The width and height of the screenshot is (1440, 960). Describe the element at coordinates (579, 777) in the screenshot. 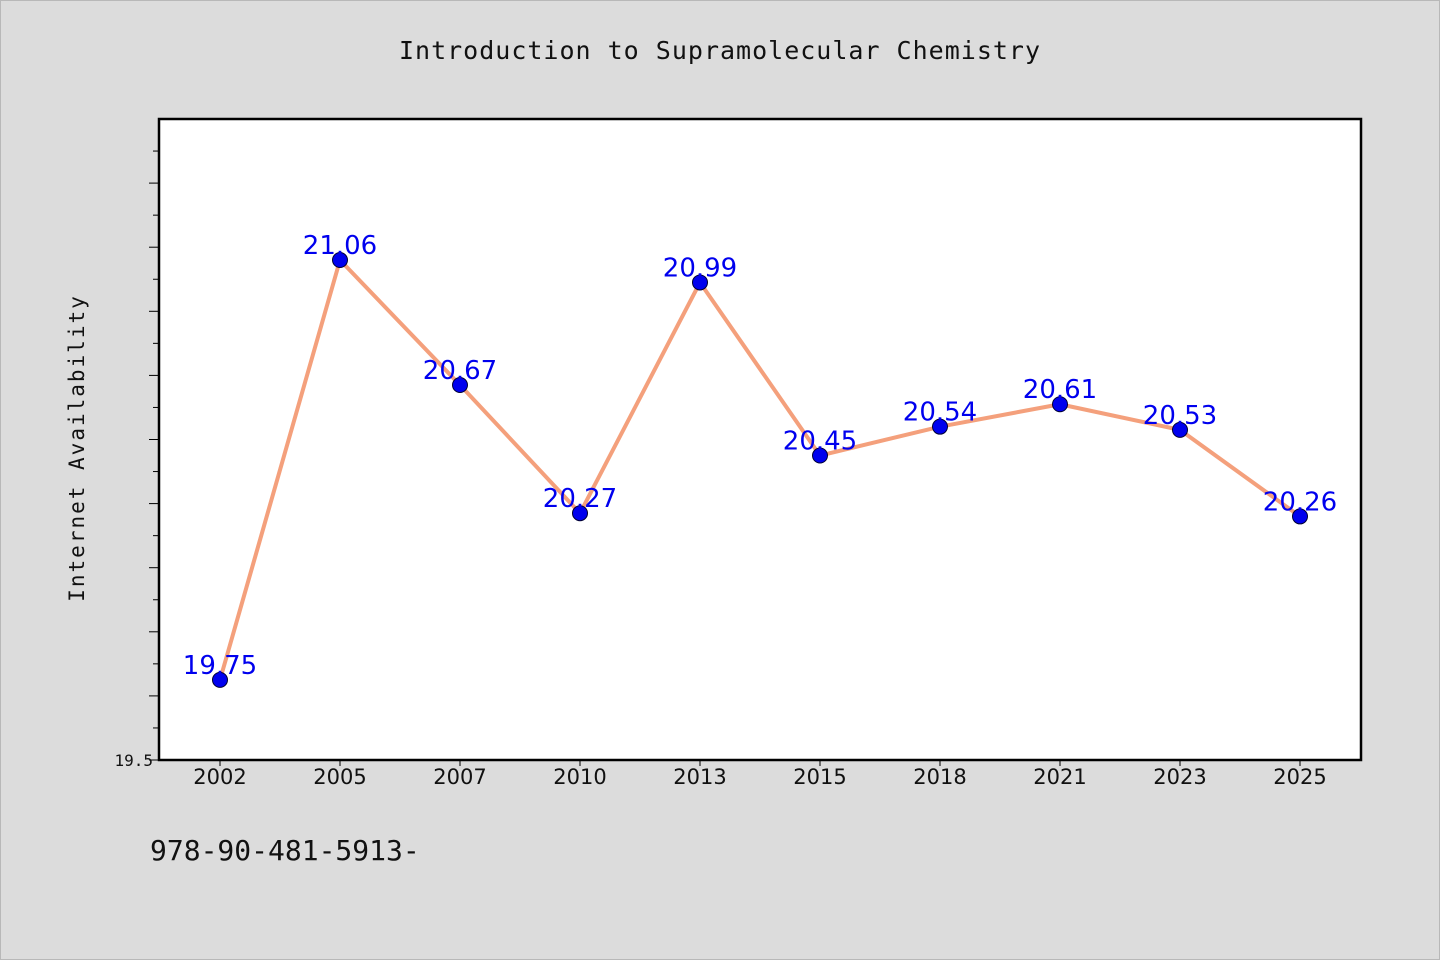

I see `x-tick-label: 2010` at that location.